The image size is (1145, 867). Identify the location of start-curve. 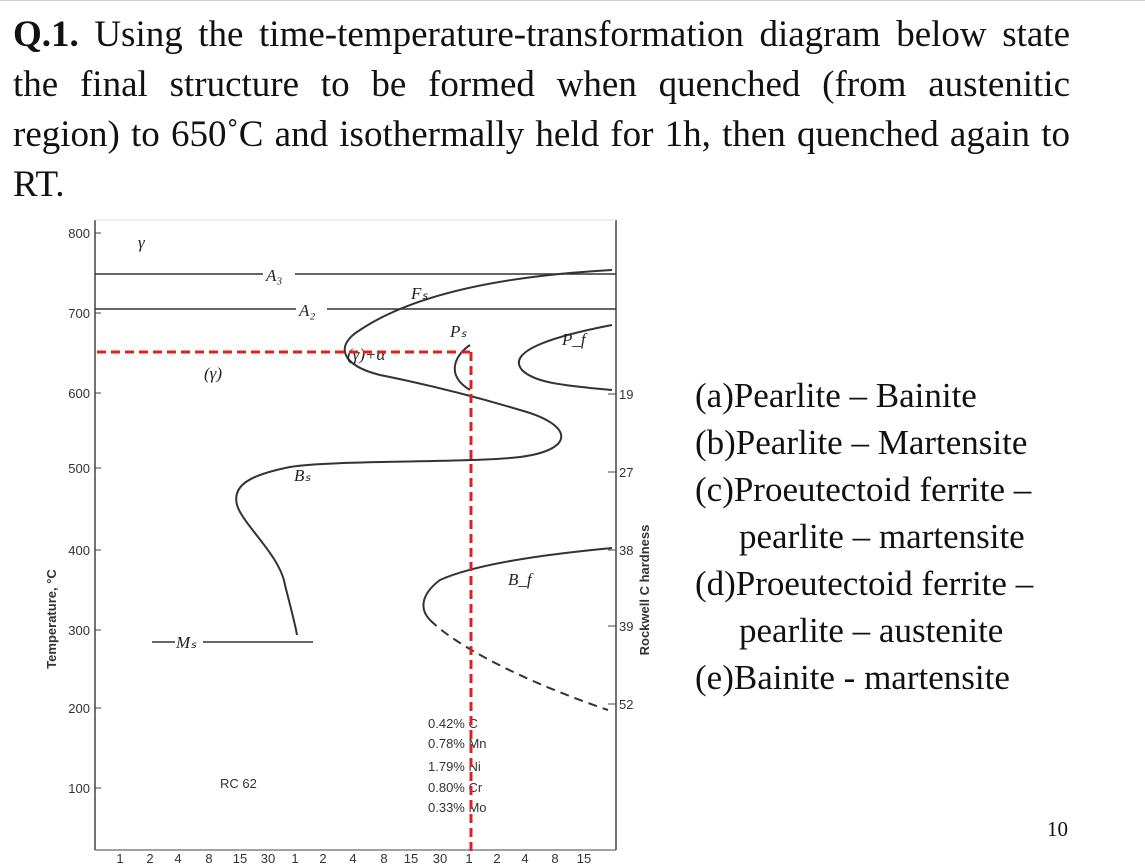
(424, 452).